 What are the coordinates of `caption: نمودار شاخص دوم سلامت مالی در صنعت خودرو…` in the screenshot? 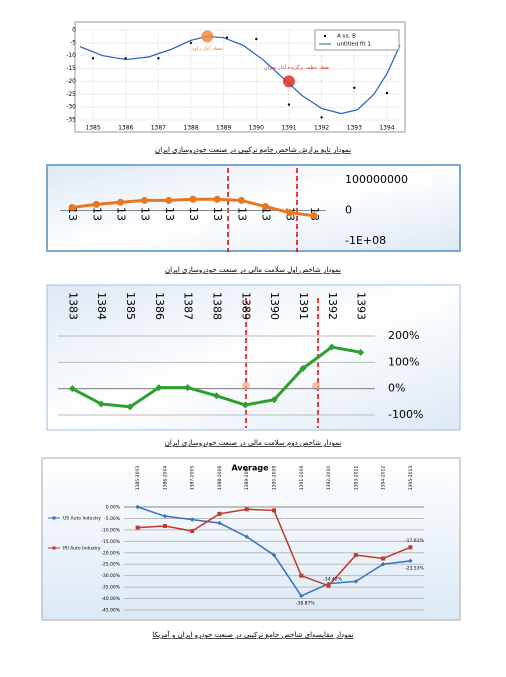 It's located at (253, 443).